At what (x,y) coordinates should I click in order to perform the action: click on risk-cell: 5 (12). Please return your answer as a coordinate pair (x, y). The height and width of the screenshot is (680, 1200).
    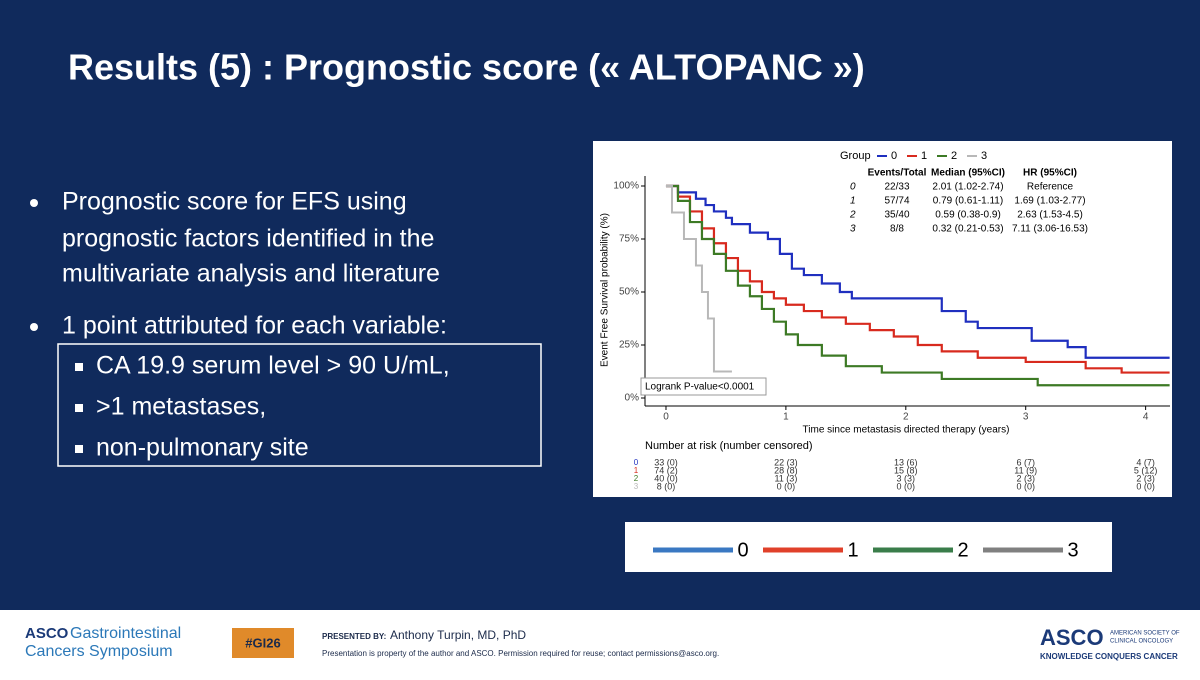
    Looking at the image, I should click on (1146, 470).